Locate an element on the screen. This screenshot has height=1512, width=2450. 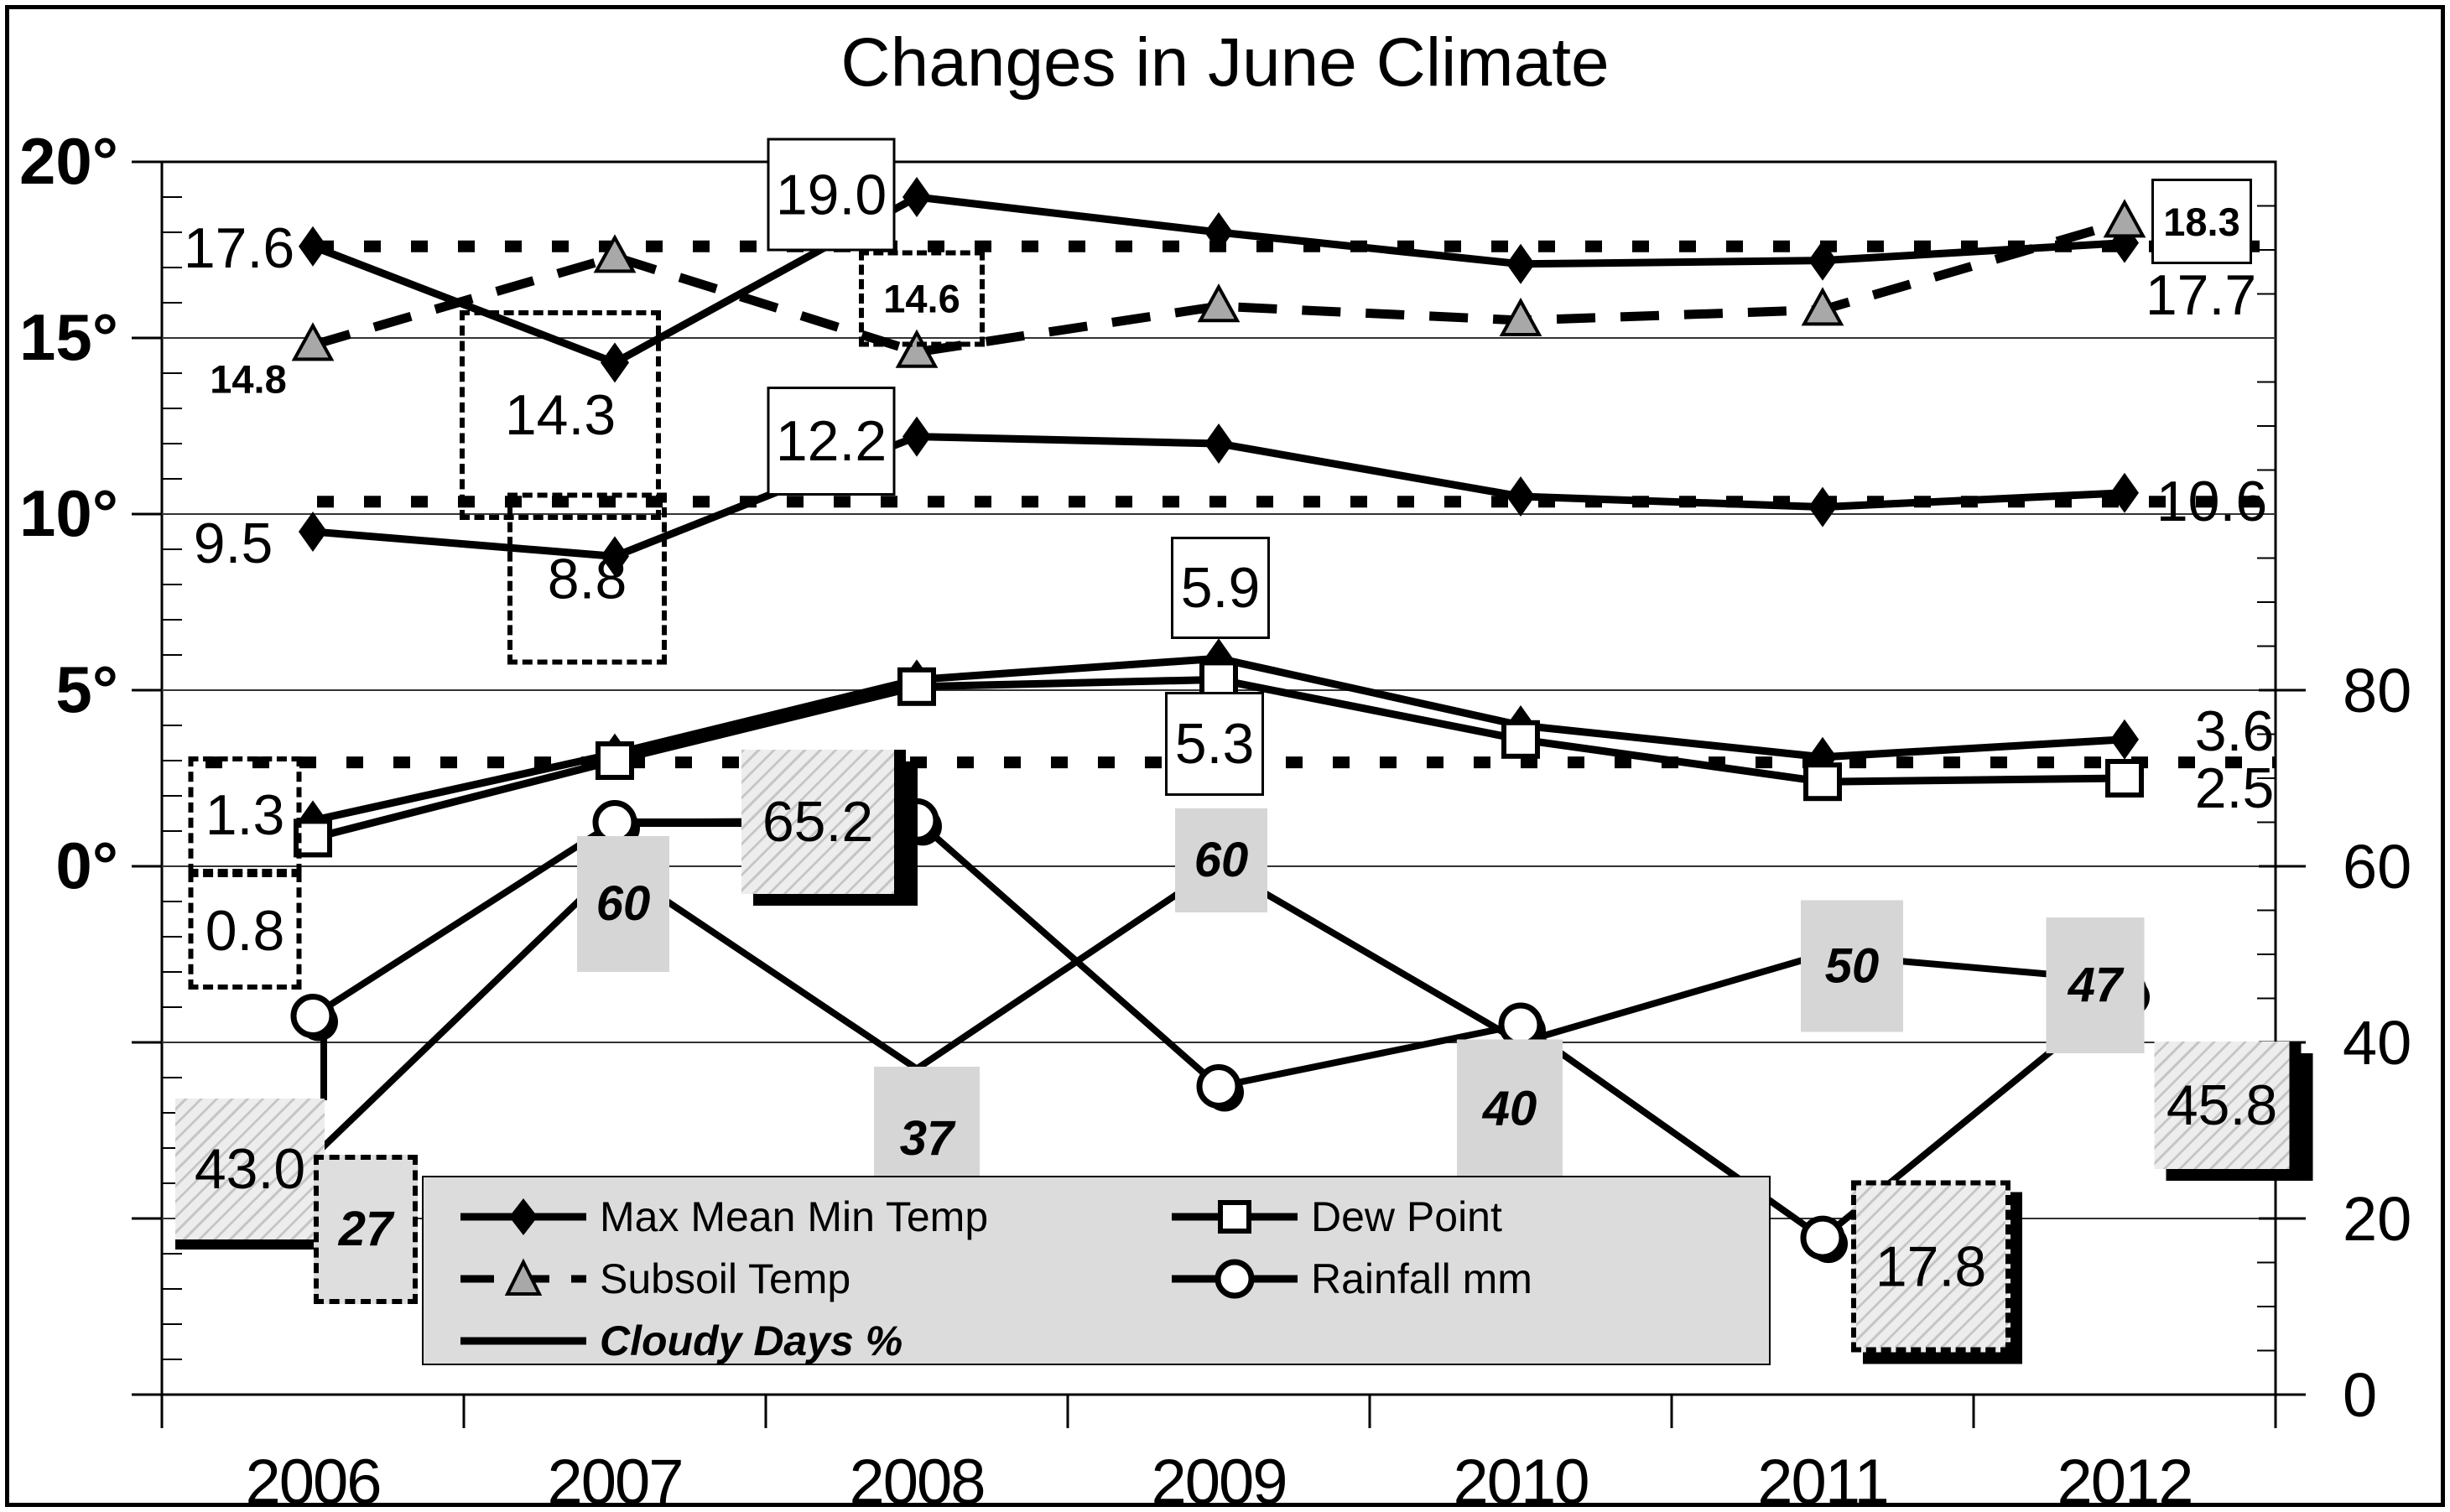
data-label-min-temp-2006: 1.3 is located at coordinates (245, 815).